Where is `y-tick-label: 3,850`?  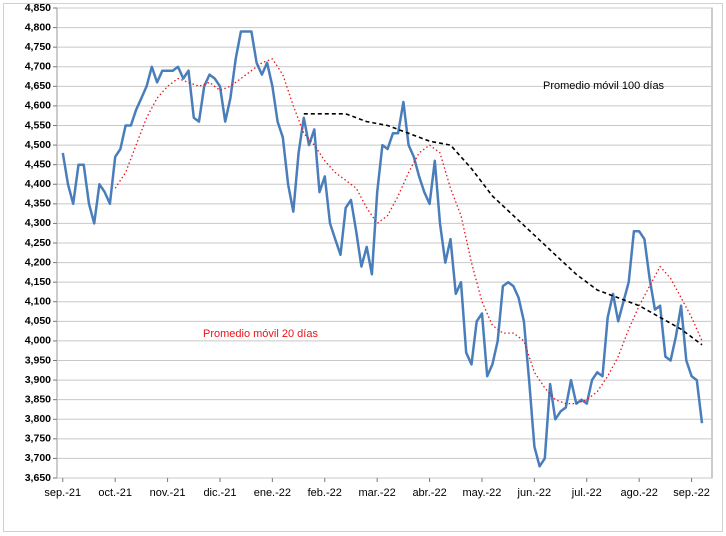 y-tick-label: 3,850 is located at coordinates (38, 399).